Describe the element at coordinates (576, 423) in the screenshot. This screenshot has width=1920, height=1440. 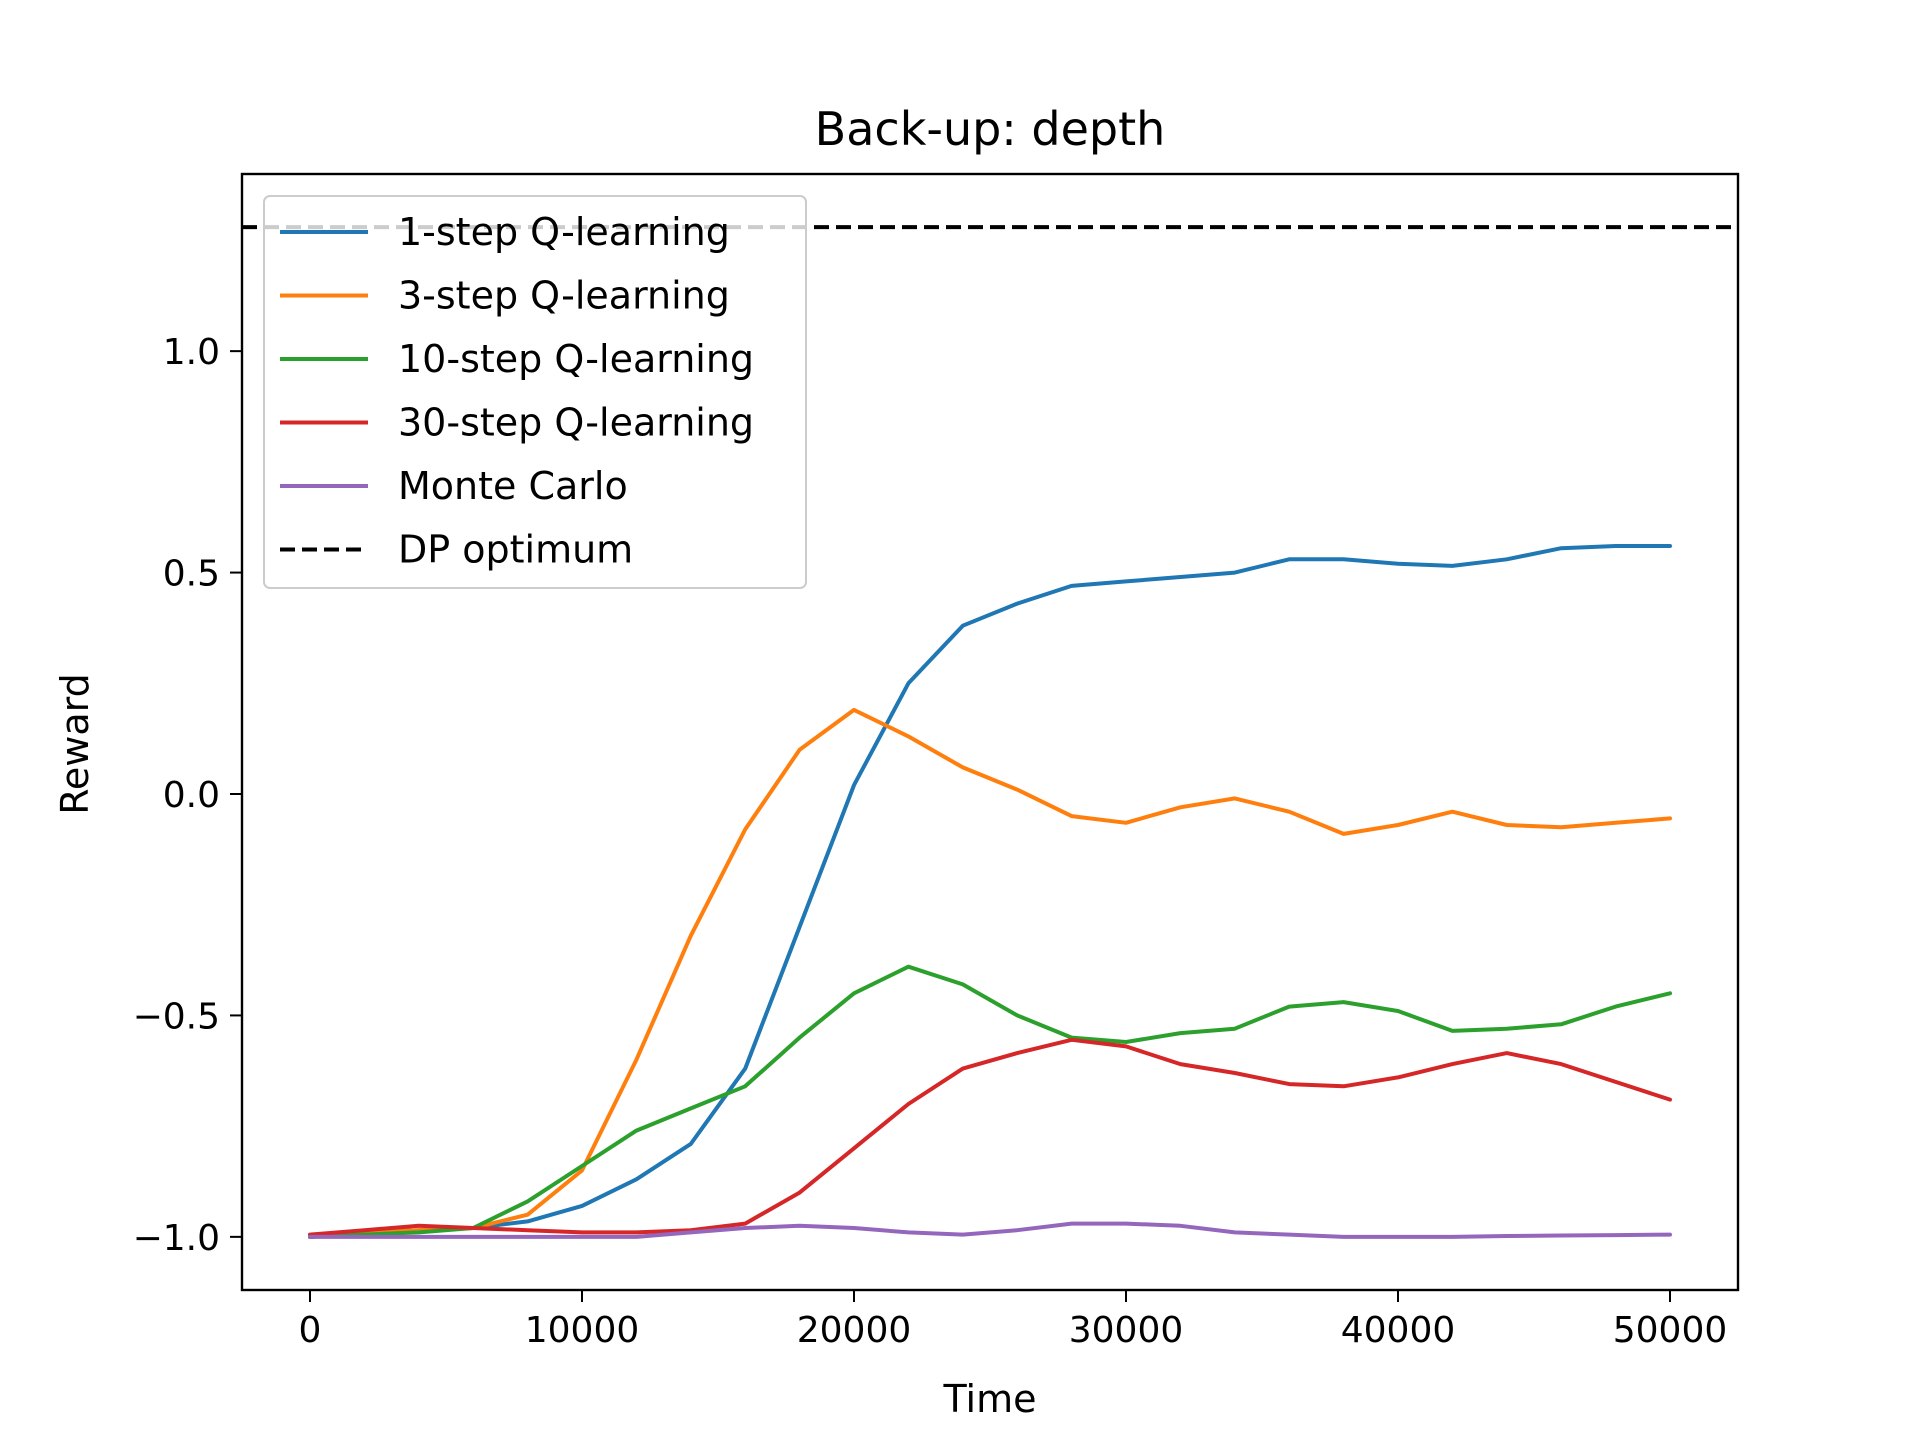
I see `legend-label-3: 30-step Q-learning` at that location.